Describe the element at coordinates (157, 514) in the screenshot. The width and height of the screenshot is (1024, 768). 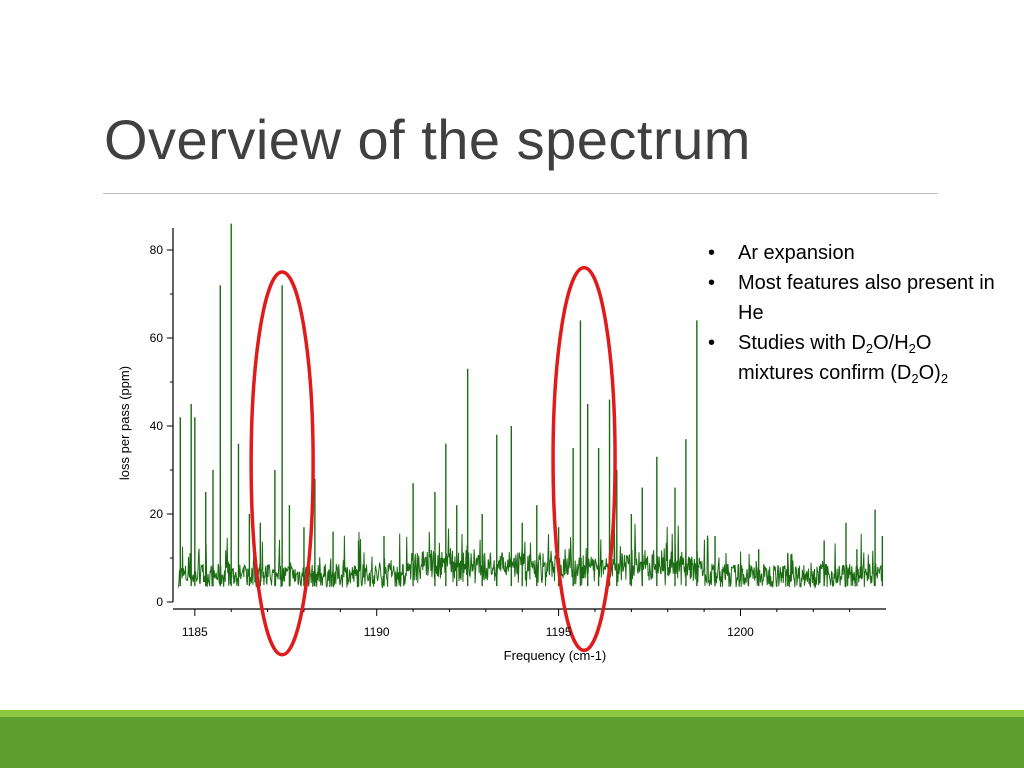
I see `y-tick-label: 20` at that location.